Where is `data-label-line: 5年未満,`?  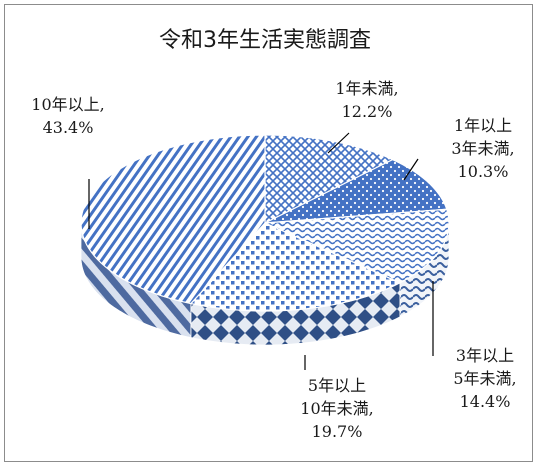
data-label-line: 5年未満, is located at coordinates (484, 378).